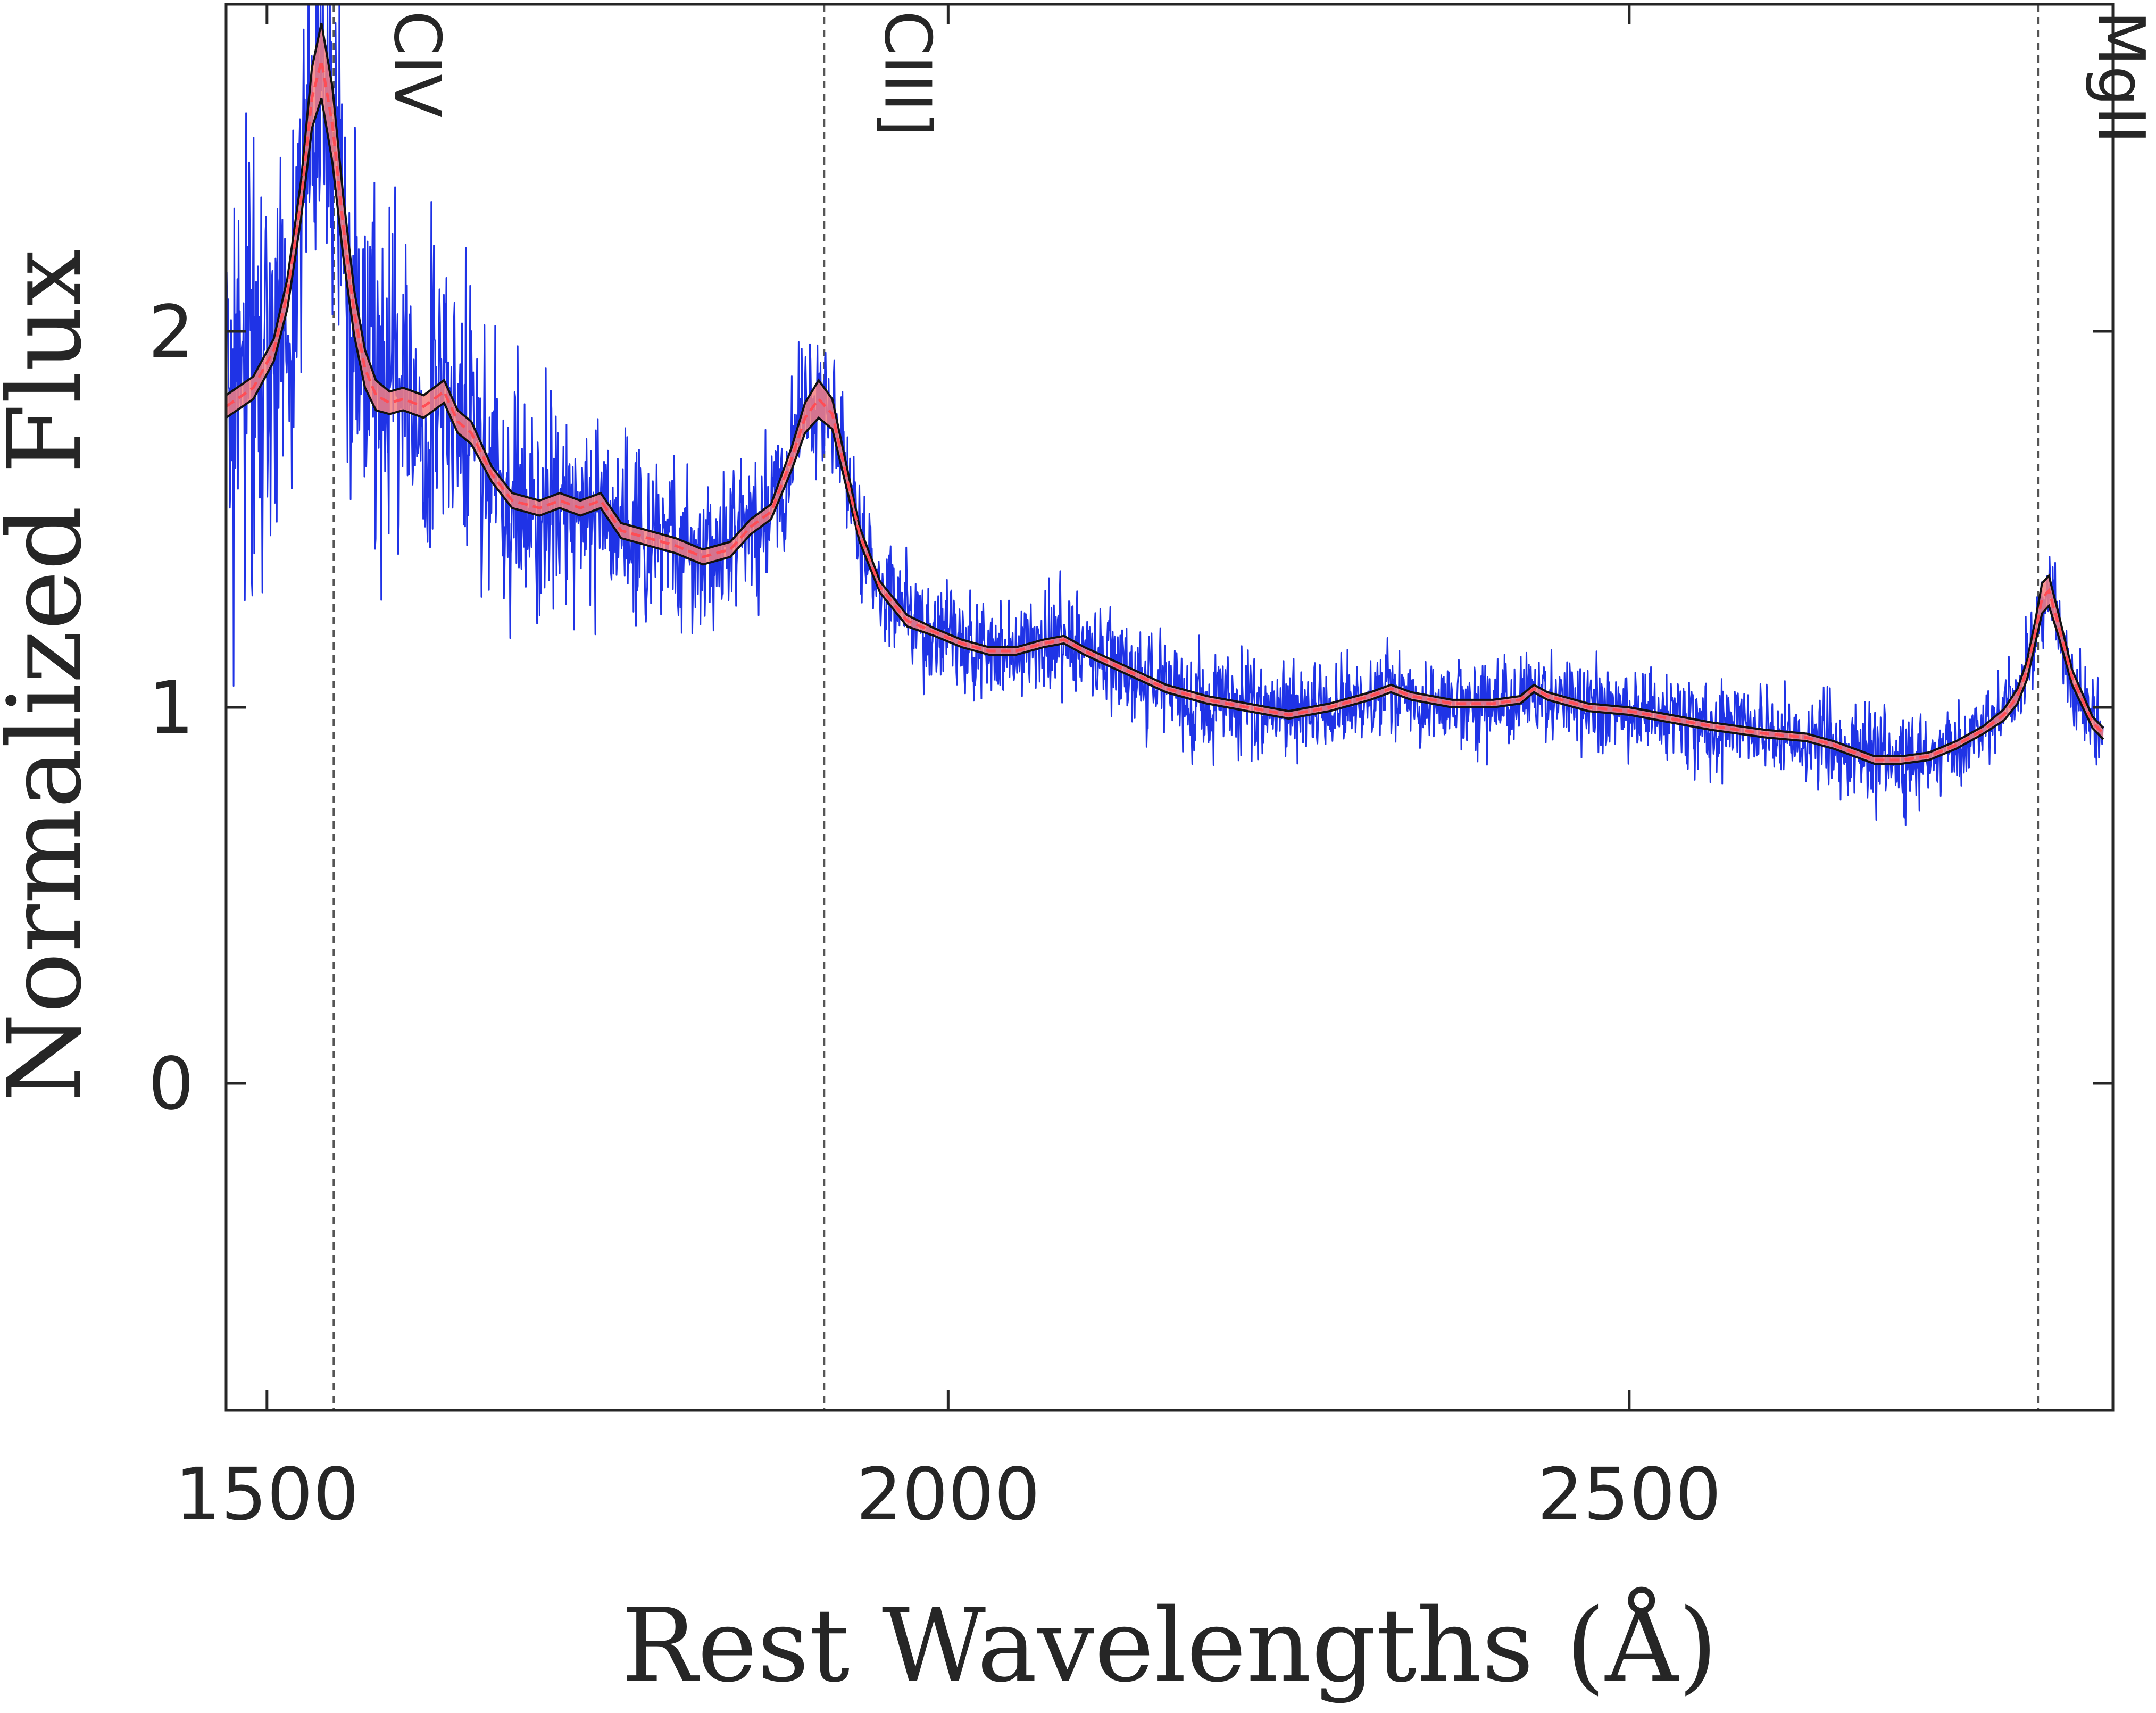 This screenshot has height=1713, width=2156. Describe the element at coordinates (2120, 78) in the screenshot. I see `reference-line-label: MgII` at that location.